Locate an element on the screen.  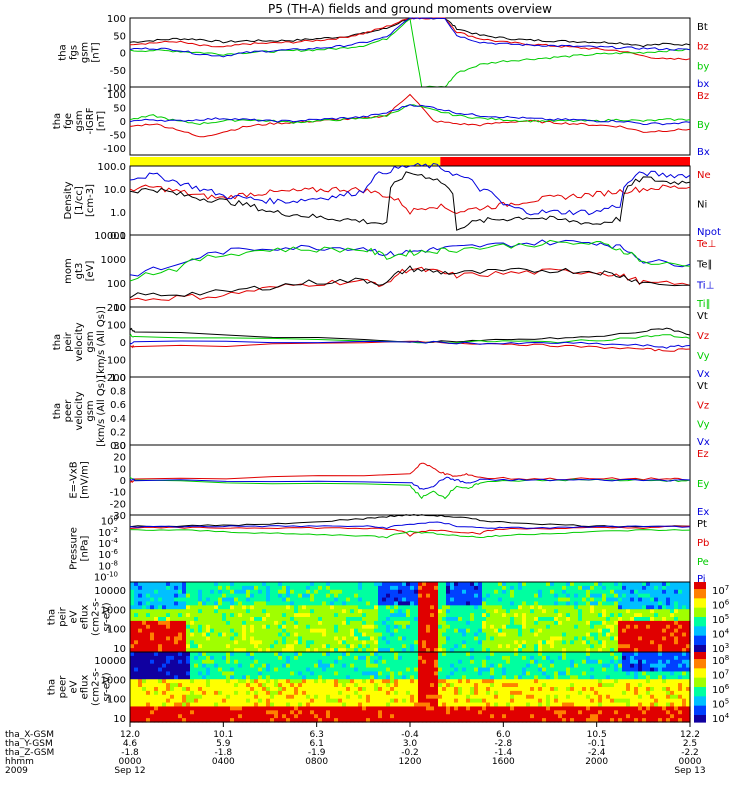
efield-ylabel-line: [mV/m] is located at coordinates (85, 480).